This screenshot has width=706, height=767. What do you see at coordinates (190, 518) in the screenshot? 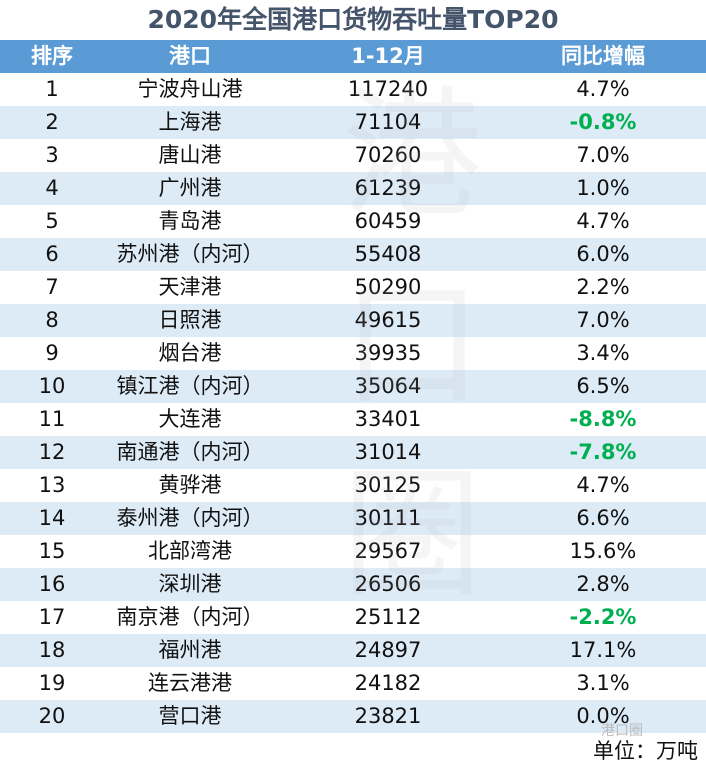
I see `cell-port: 泰州港（内河）` at bounding box center [190, 518].